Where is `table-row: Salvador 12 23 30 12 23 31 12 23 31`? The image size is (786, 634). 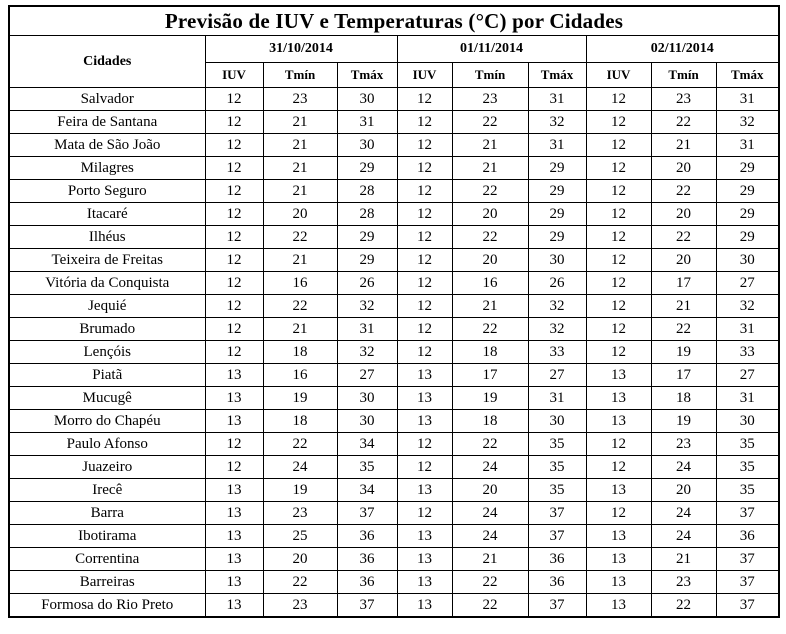
table-row: Salvador 12 23 30 12 23 31 12 23 31 is located at coordinates (394, 99).